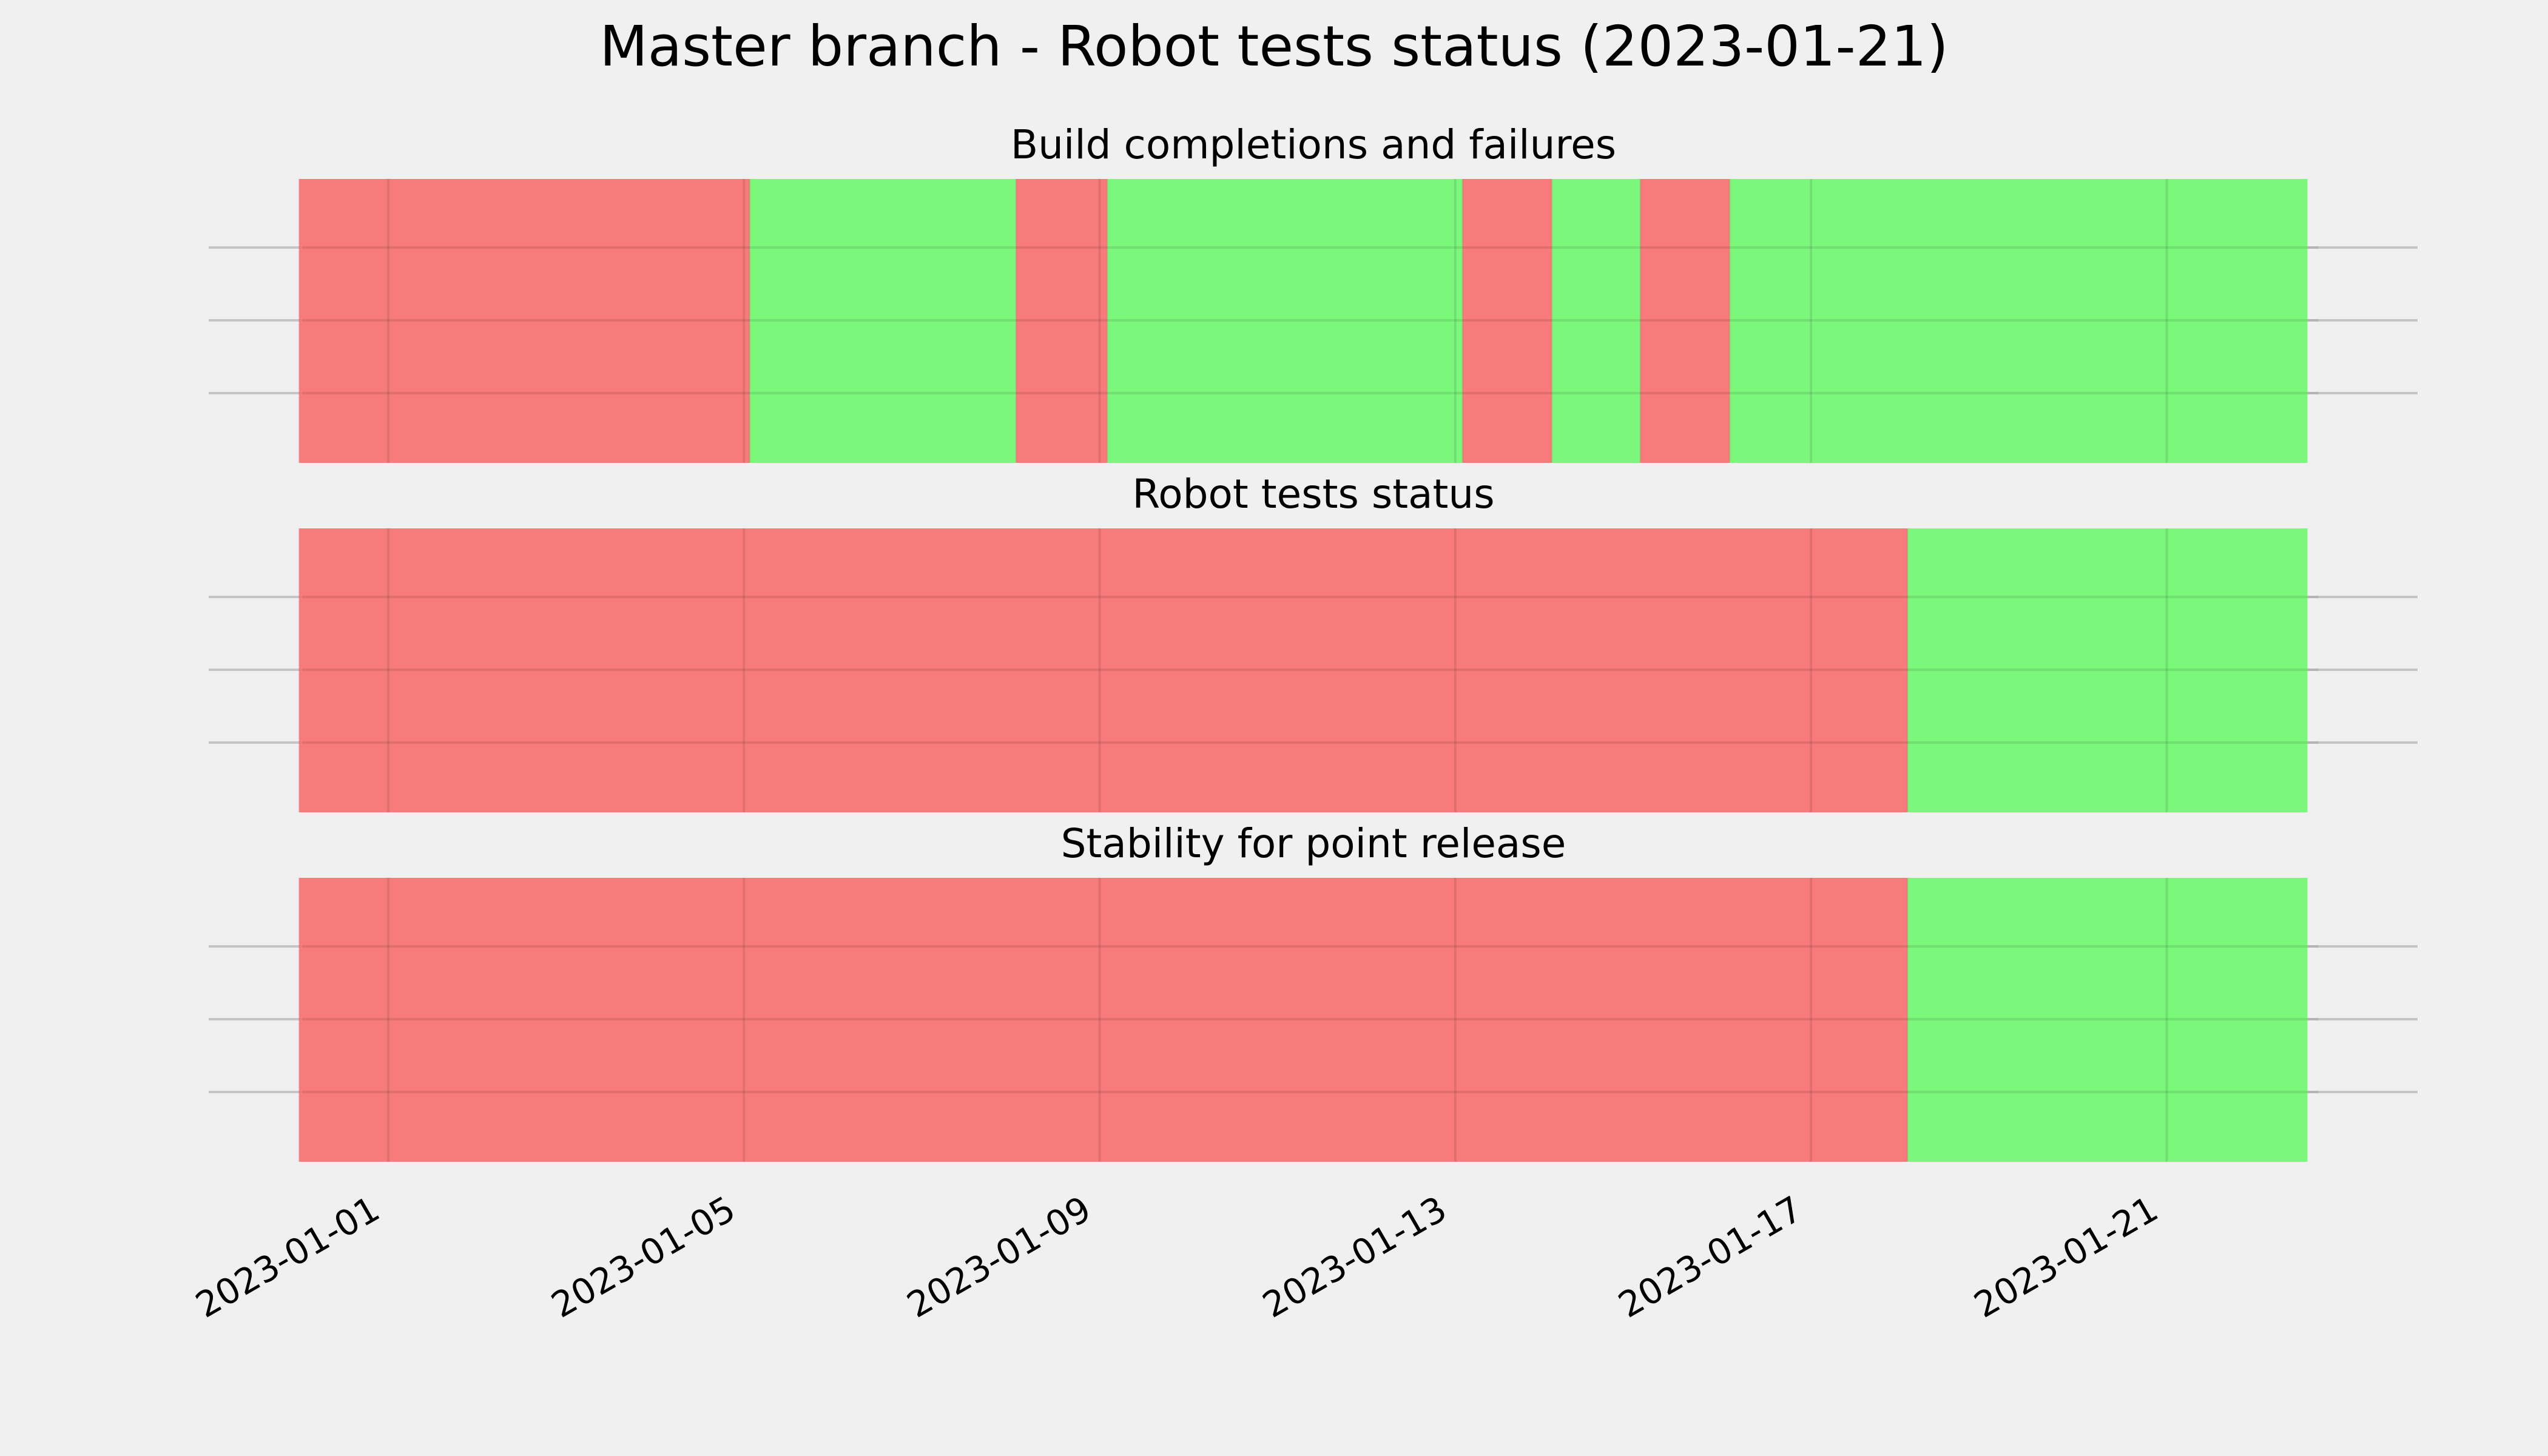 The image size is (2548, 1456). Describe the element at coordinates (1313, 144) in the screenshot. I see `panel-title: Build completions and failures` at that location.